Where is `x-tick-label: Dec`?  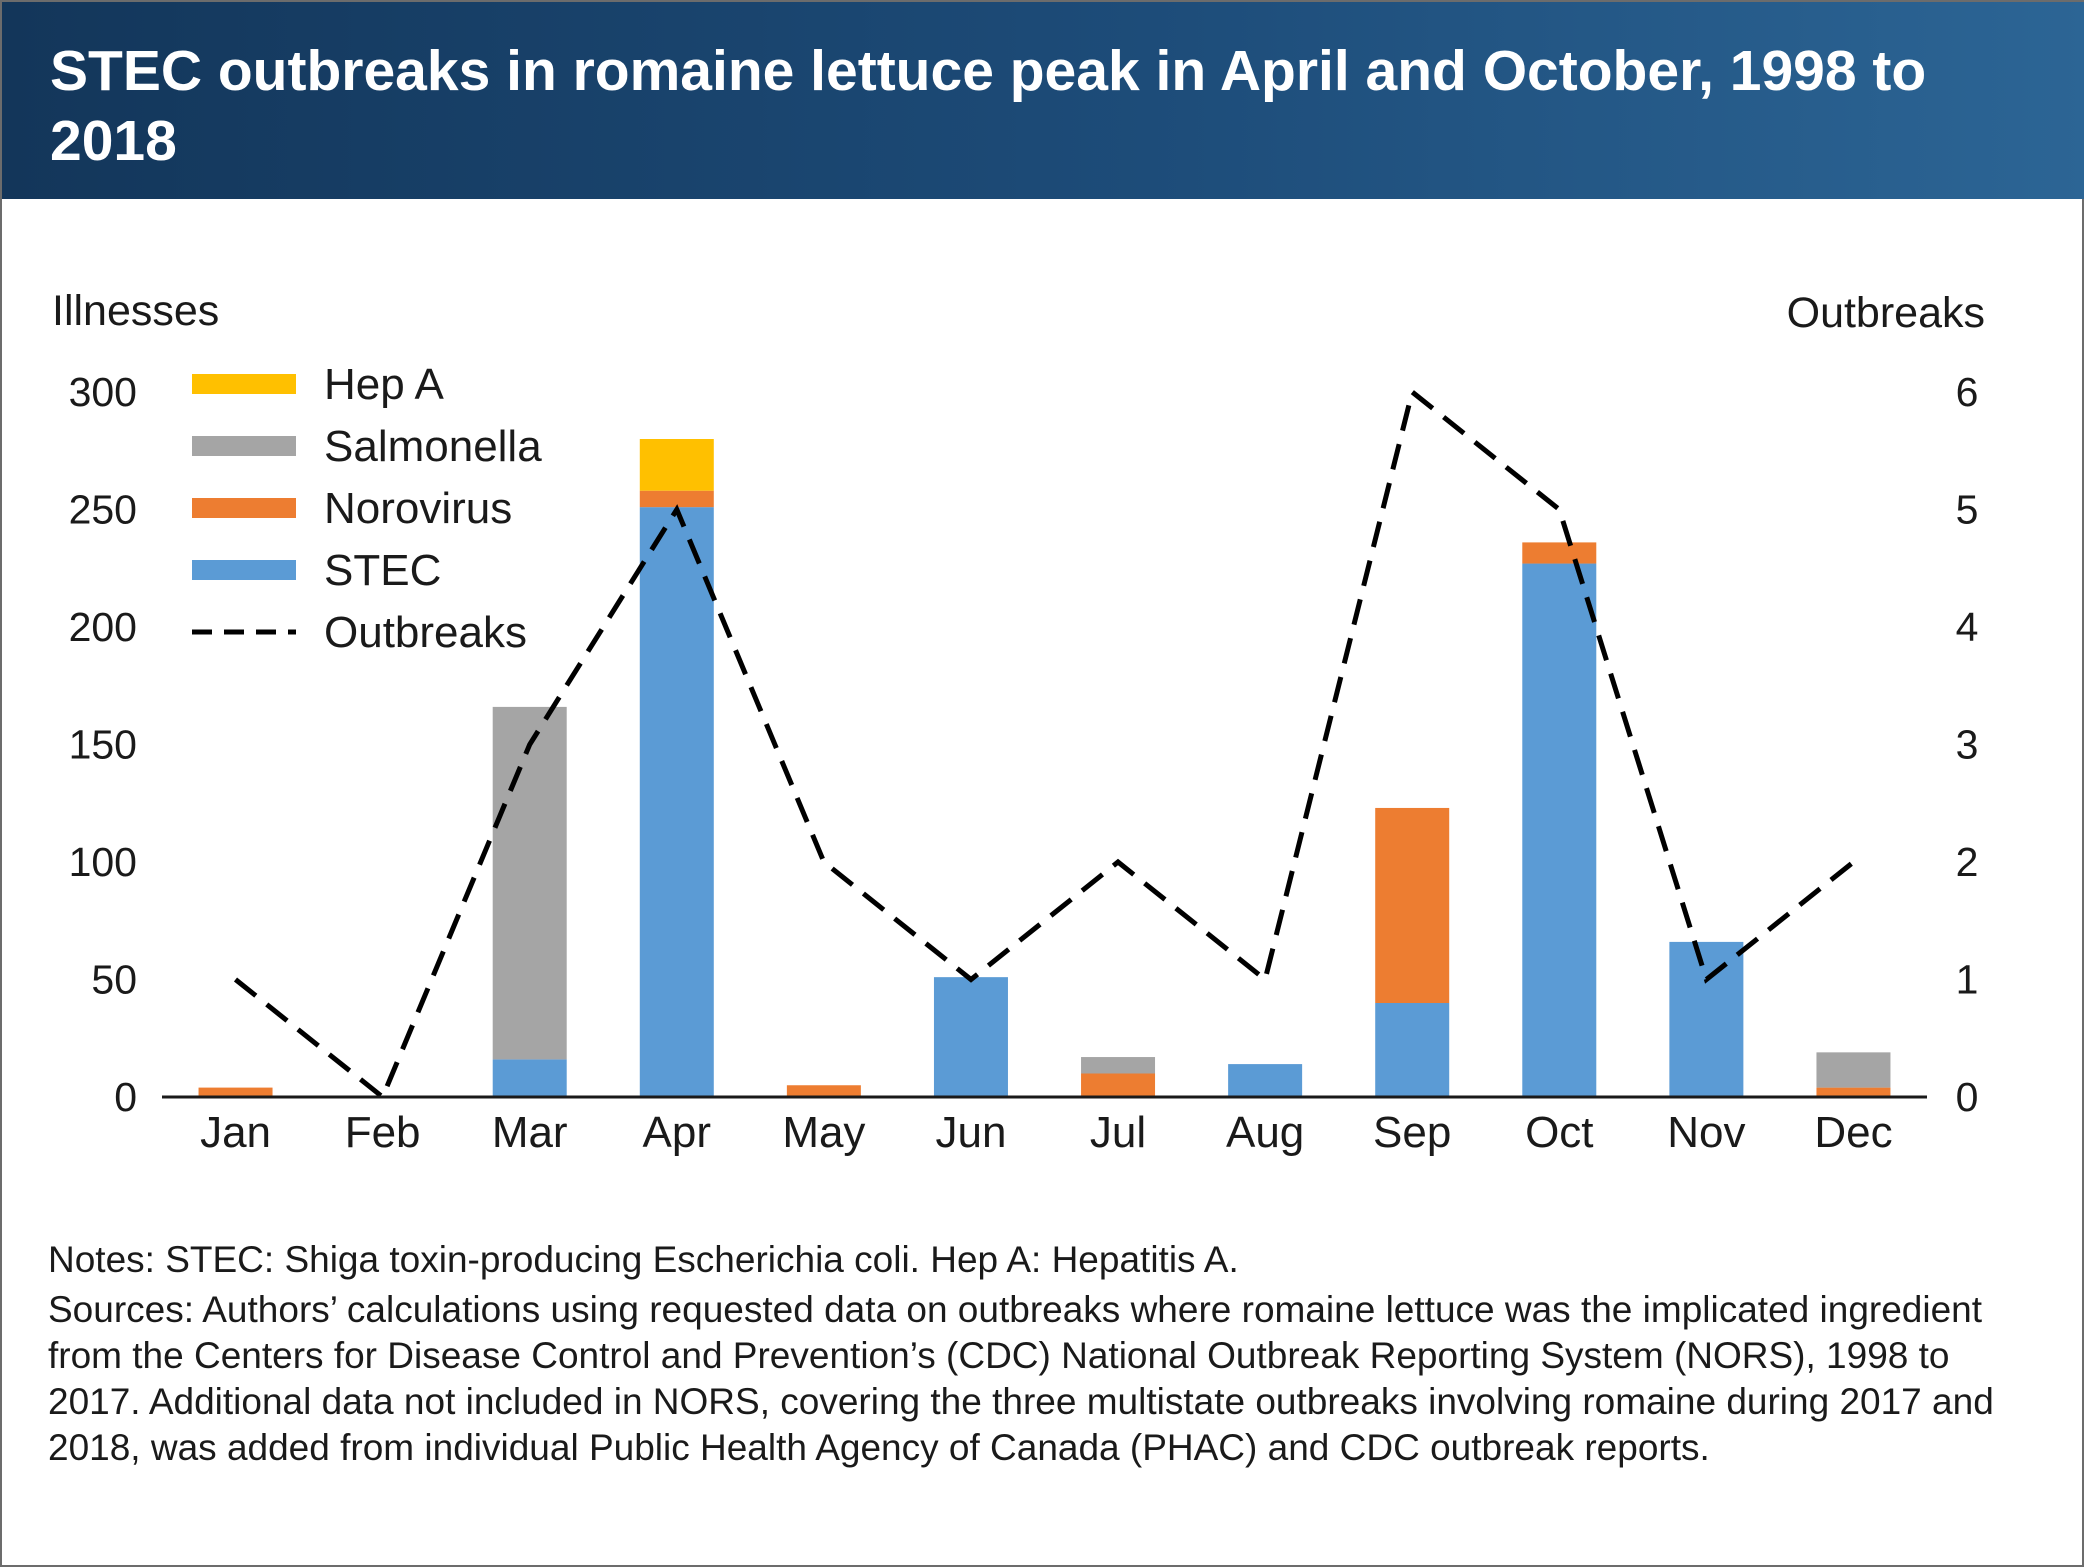
x-tick-label: Dec is located at coordinates (1853, 1132).